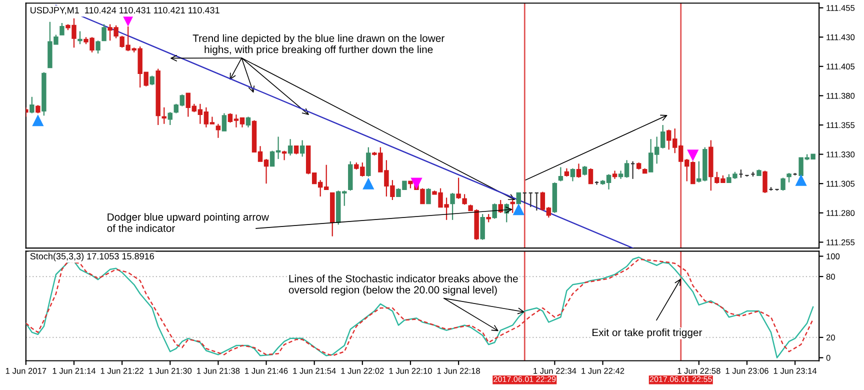 This screenshot has height=390, width=864. Describe the element at coordinates (747, 371) in the screenshot. I see `x-tick-label: 1 Jun 23:06` at that location.